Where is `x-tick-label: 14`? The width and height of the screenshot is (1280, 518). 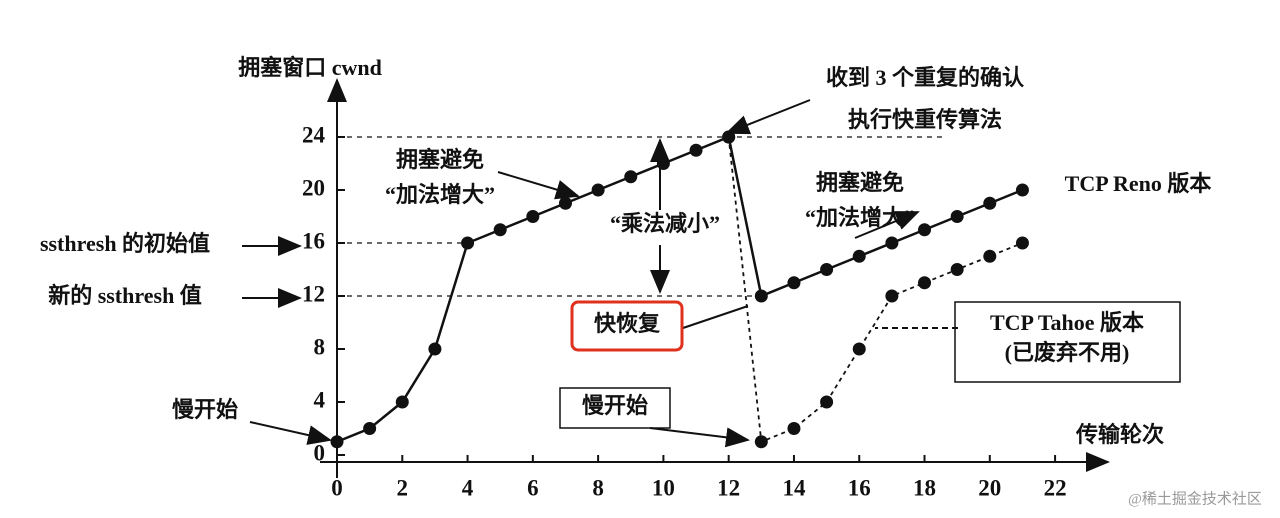 x-tick-label: 14 is located at coordinates (794, 487).